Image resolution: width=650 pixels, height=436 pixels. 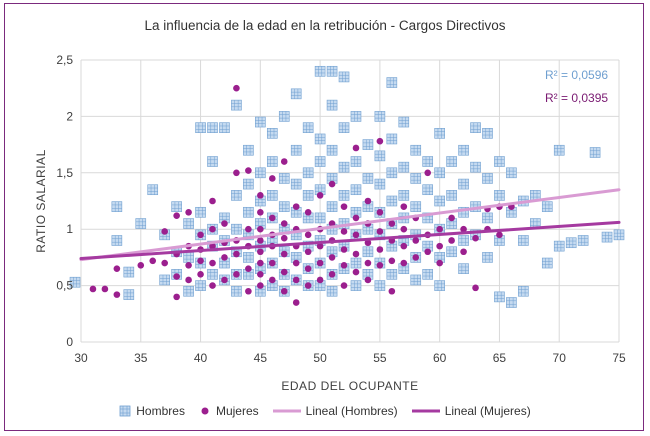 I want to click on x-tick-label: 60, so click(x=440, y=358).